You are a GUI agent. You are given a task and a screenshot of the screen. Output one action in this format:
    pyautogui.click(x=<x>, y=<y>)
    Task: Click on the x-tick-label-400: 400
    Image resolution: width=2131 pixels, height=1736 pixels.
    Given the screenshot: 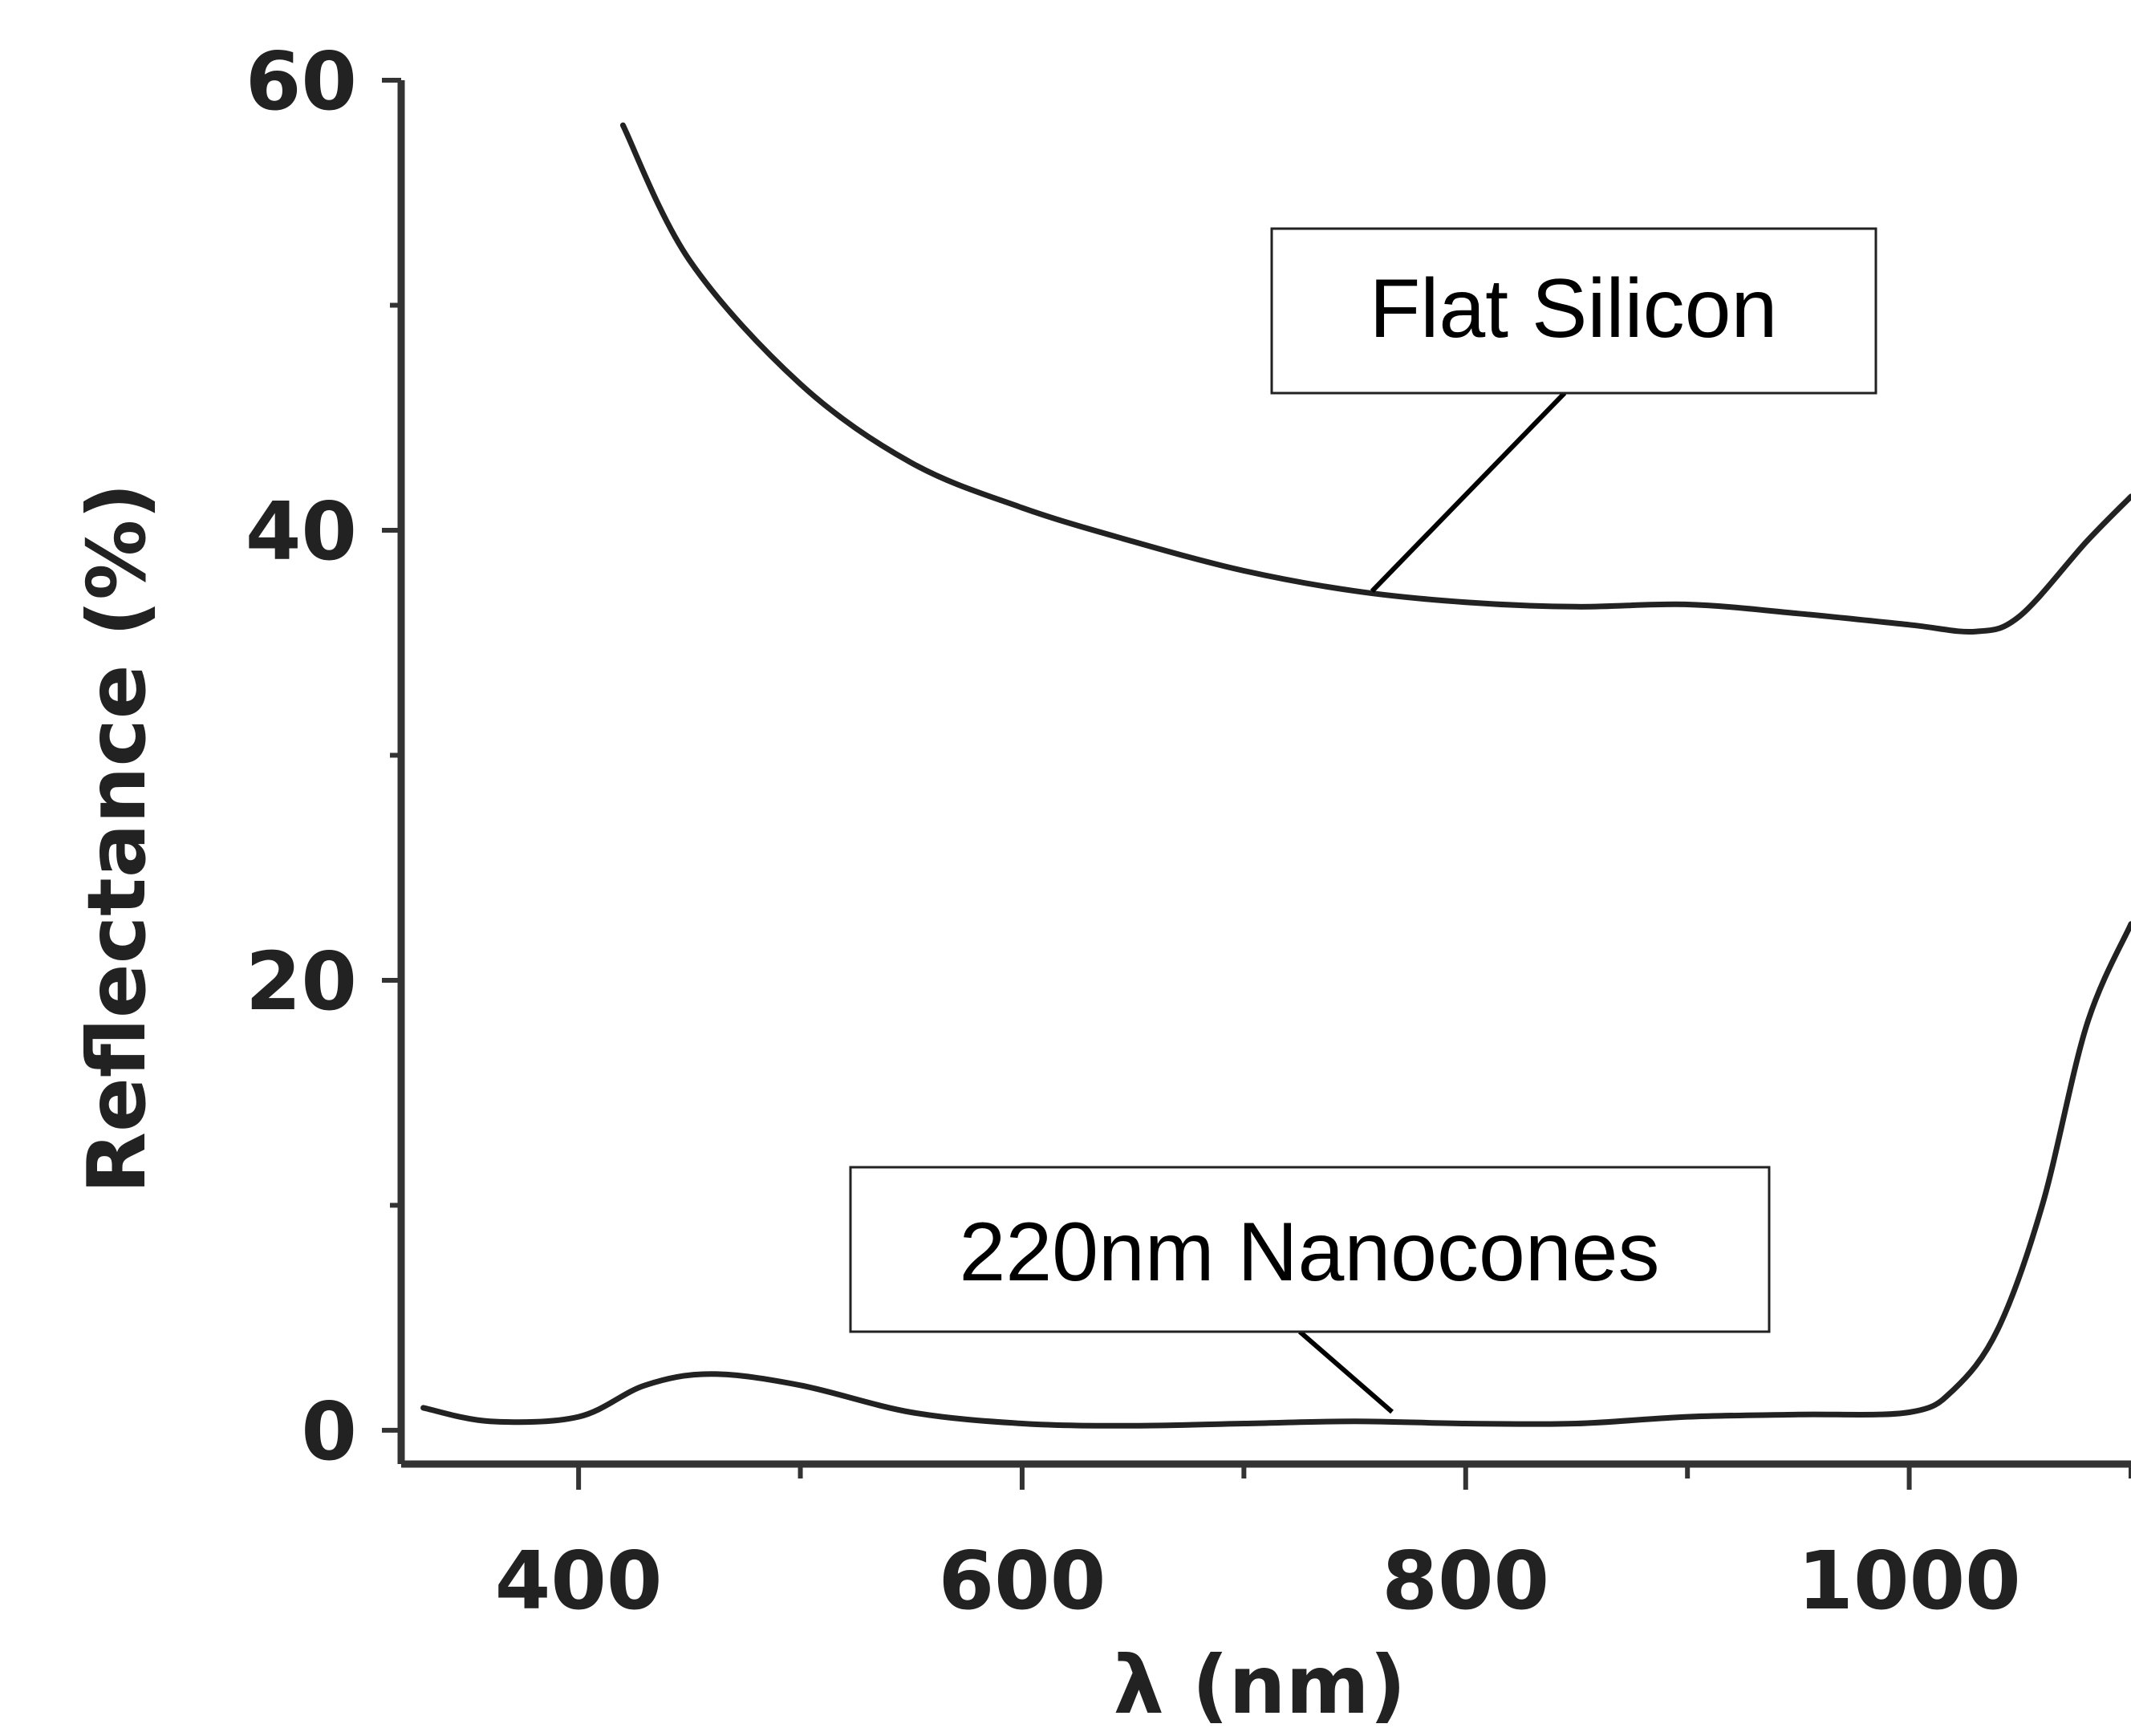 What is the action you would take?
    pyautogui.click(x=579, y=1581)
    